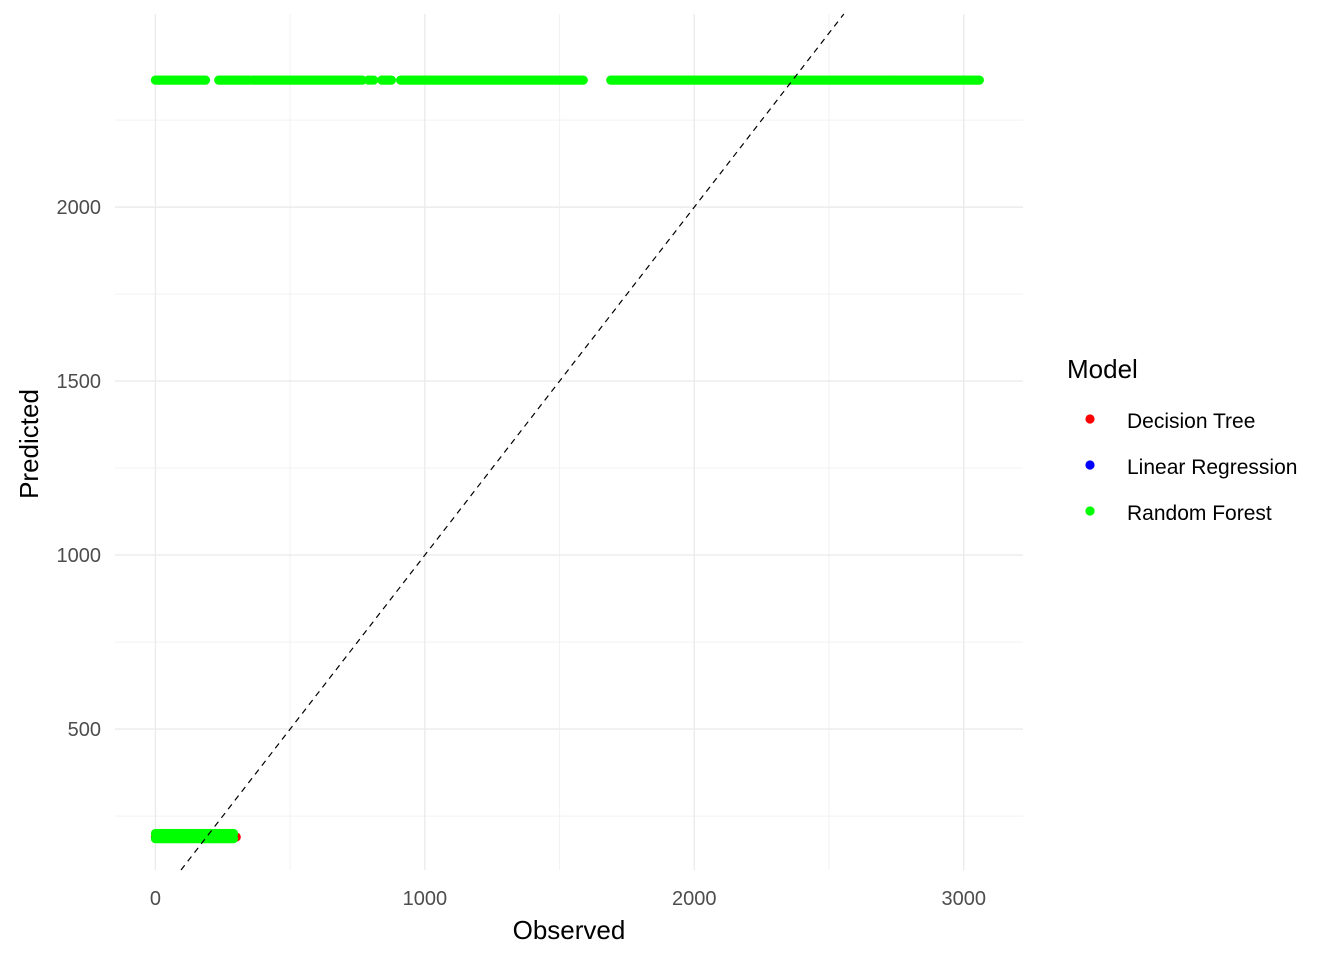 Image resolution: width=1344 pixels, height=960 pixels. I want to click on x-axis-title: Observed, so click(569, 930).